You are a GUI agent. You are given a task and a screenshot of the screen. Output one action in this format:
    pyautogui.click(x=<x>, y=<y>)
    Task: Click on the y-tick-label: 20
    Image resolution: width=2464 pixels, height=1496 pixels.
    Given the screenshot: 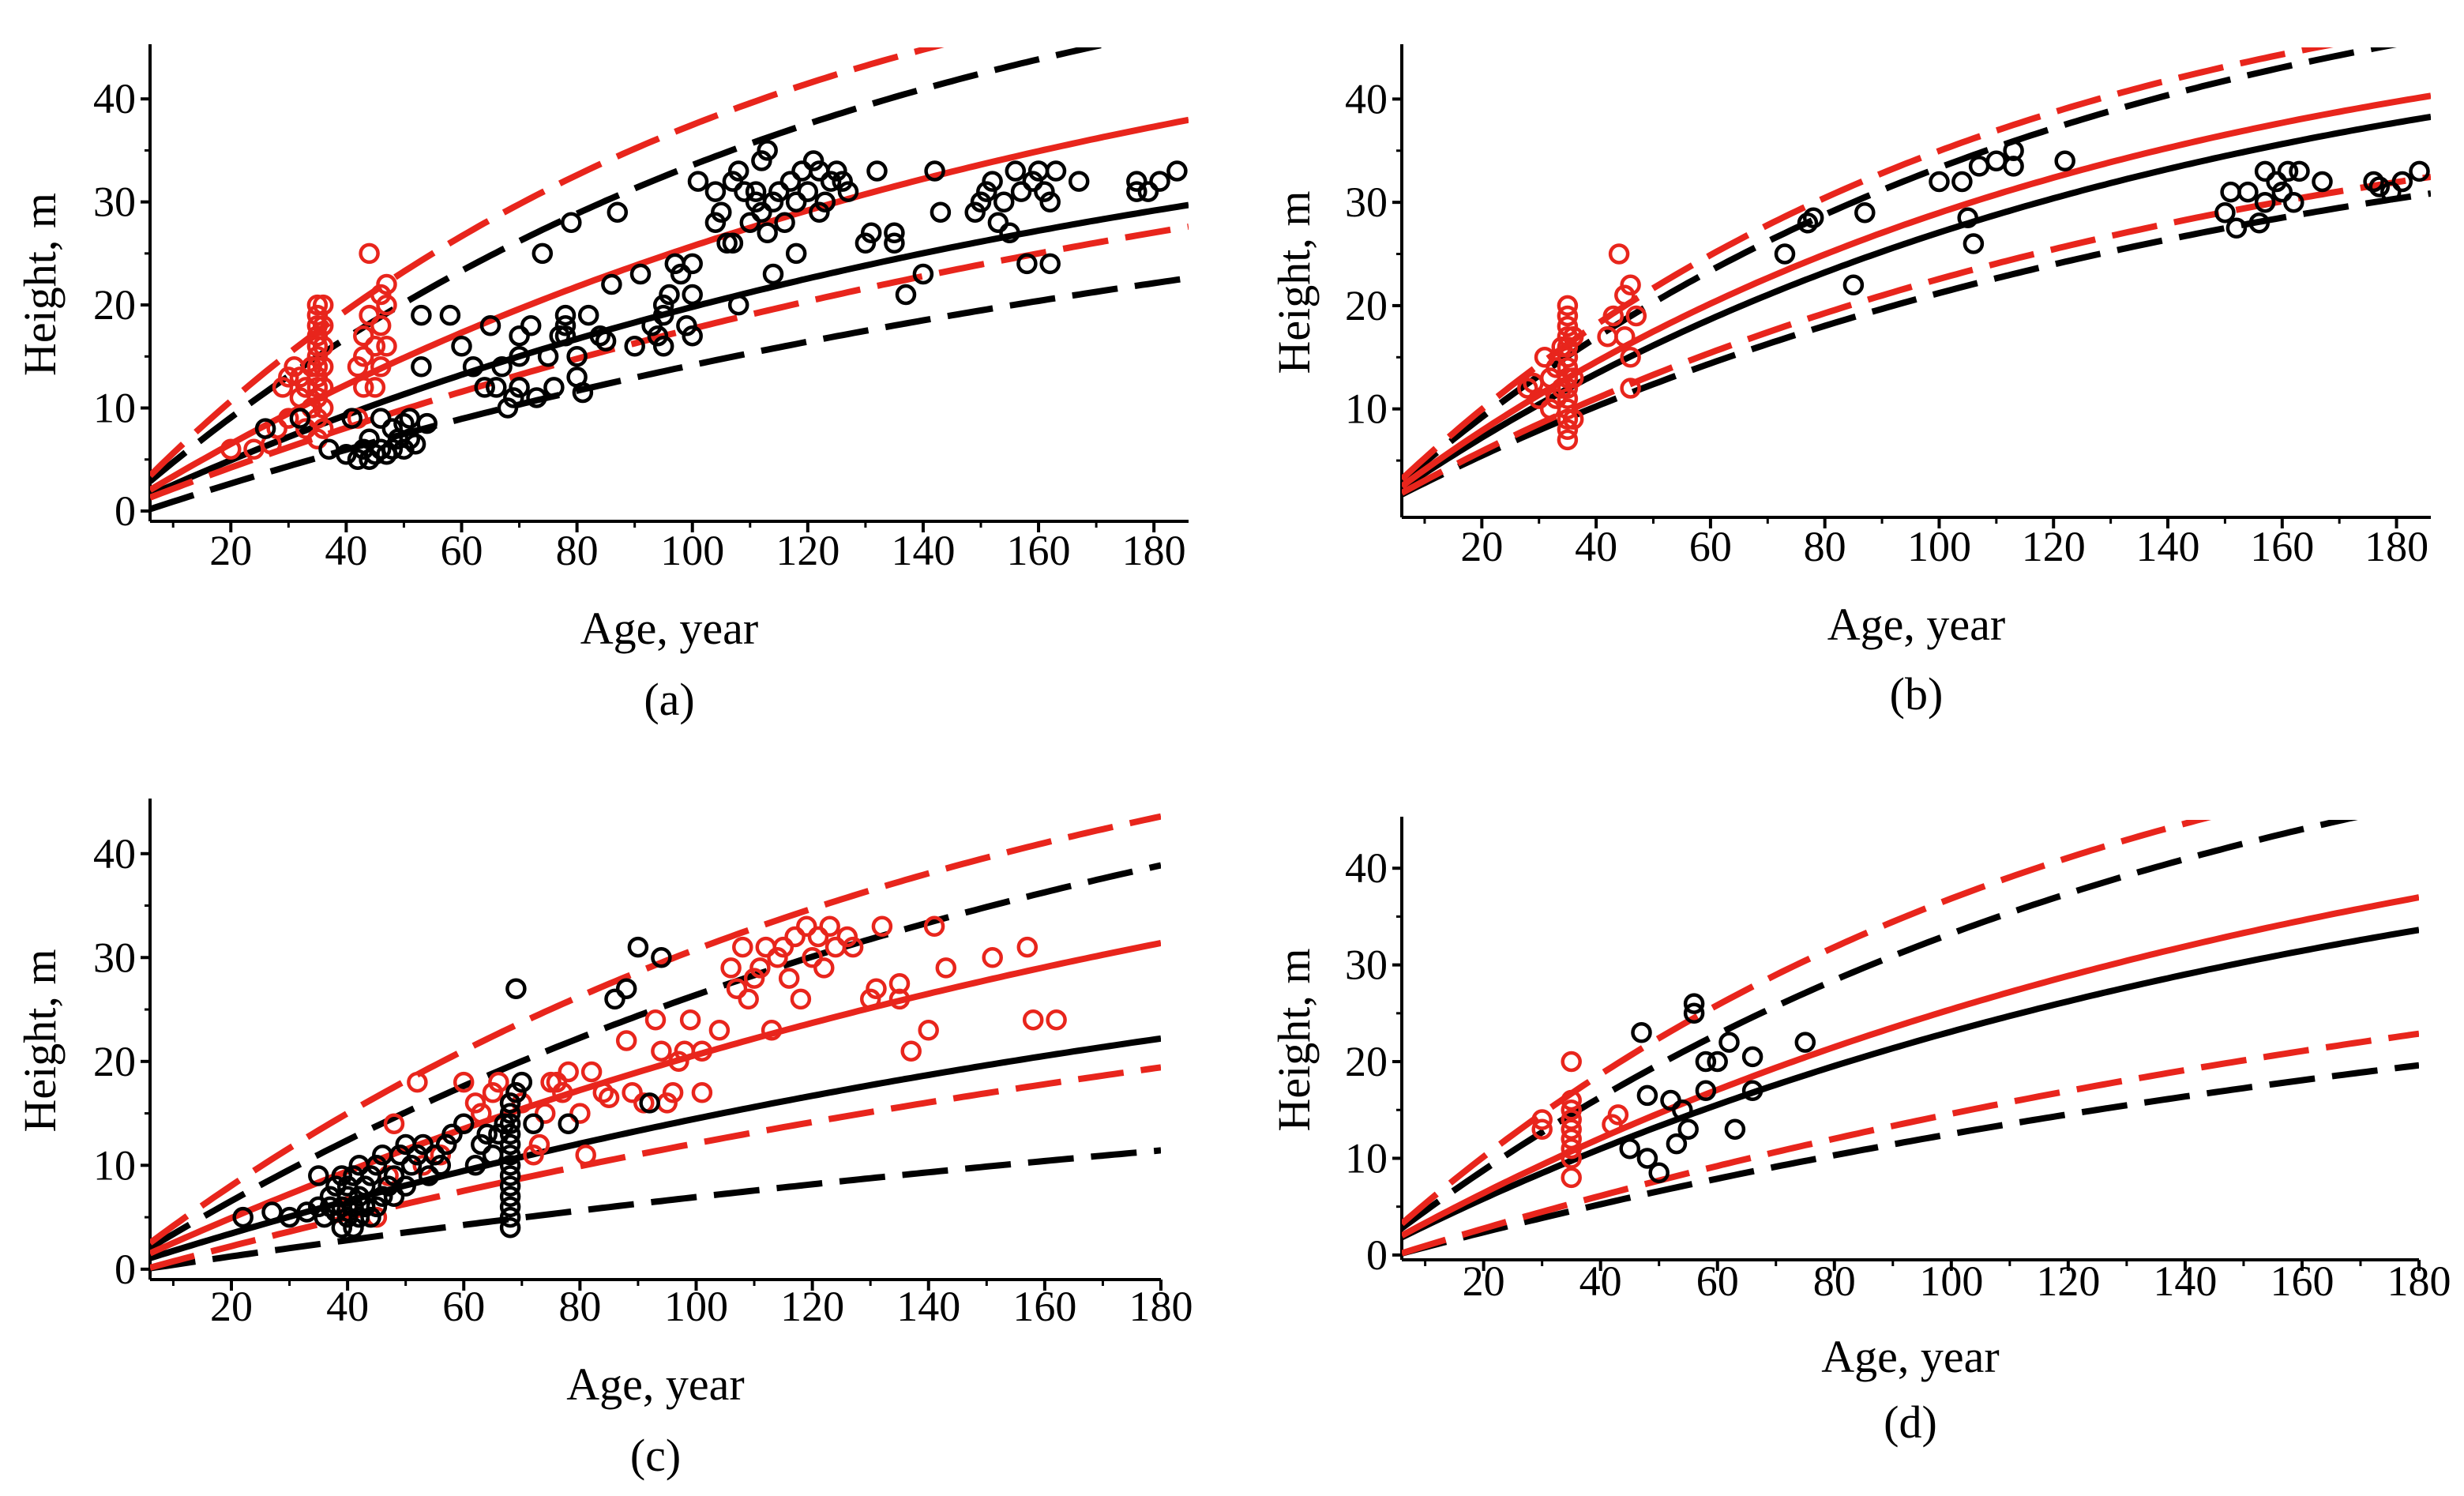 What is the action you would take?
    pyautogui.click(x=1366, y=306)
    